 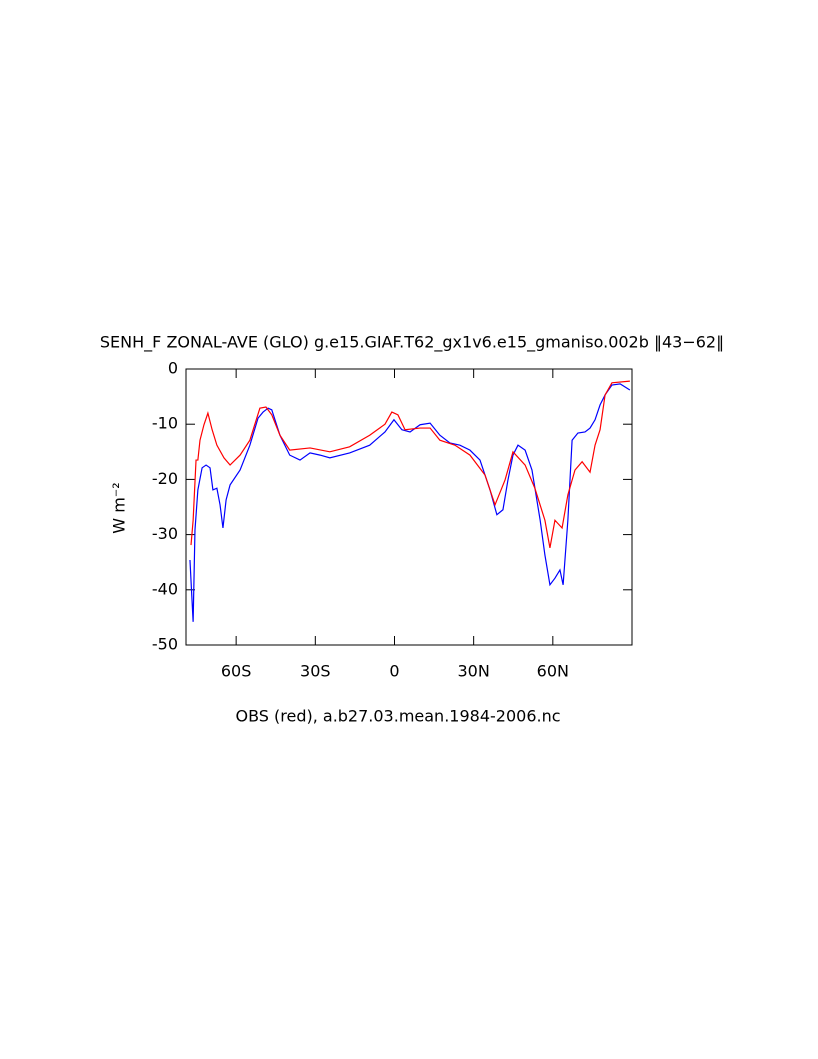 What do you see at coordinates (165, 533) in the screenshot?
I see `y-tick-label: -30` at bounding box center [165, 533].